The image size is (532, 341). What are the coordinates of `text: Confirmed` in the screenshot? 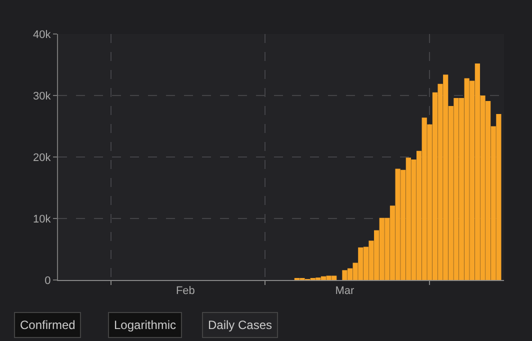 It's located at (48, 325).